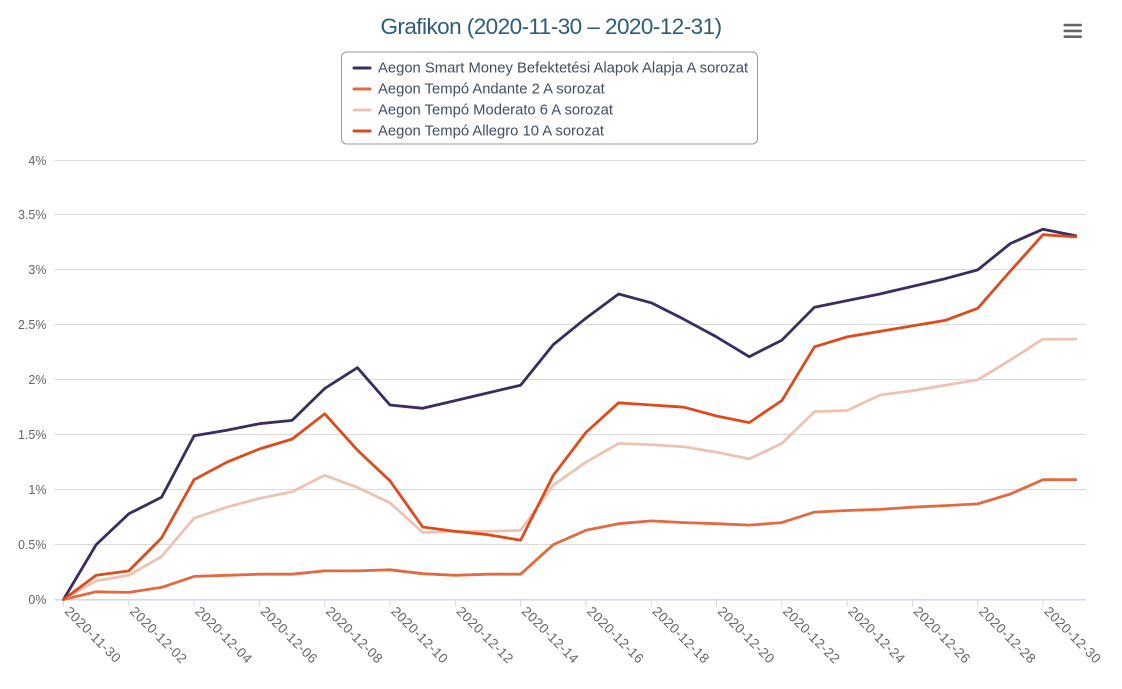 The width and height of the screenshot is (1122, 689). Describe the element at coordinates (550, 26) in the screenshot. I see `svg-text:Grafikon (2020-11-30 – 2020-12: Grafikon (2020-11-30 – 2020-12-31)` at that location.